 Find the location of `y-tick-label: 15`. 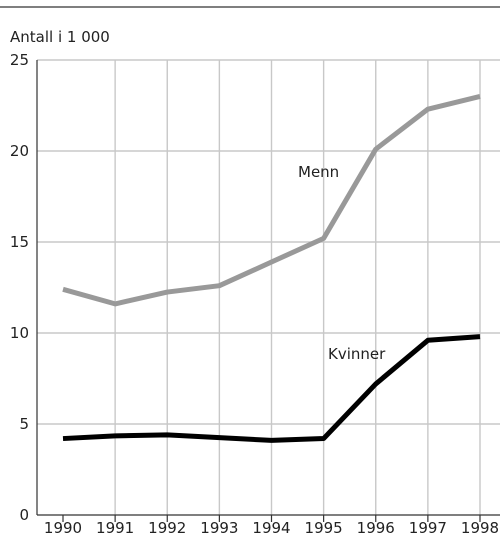

y-tick-label: 15 is located at coordinates (19, 242).